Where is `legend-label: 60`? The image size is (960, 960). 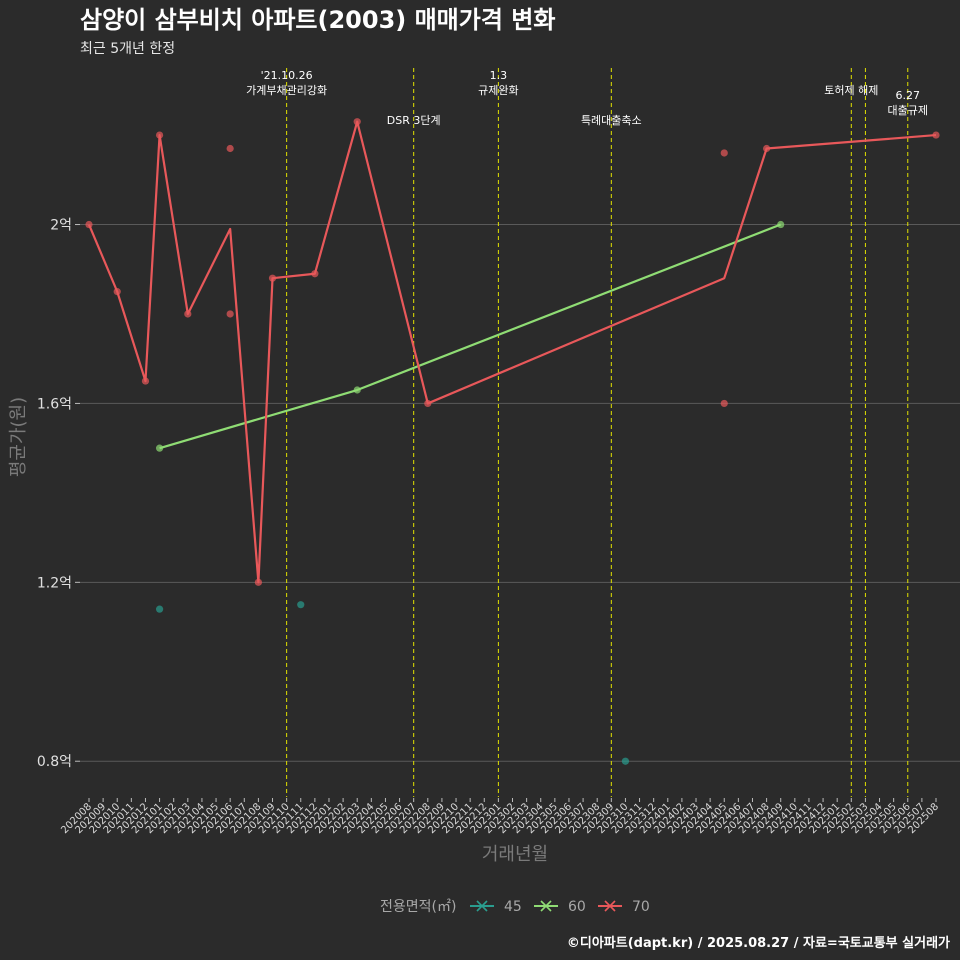 legend-label: 60 is located at coordinates (577, 907).